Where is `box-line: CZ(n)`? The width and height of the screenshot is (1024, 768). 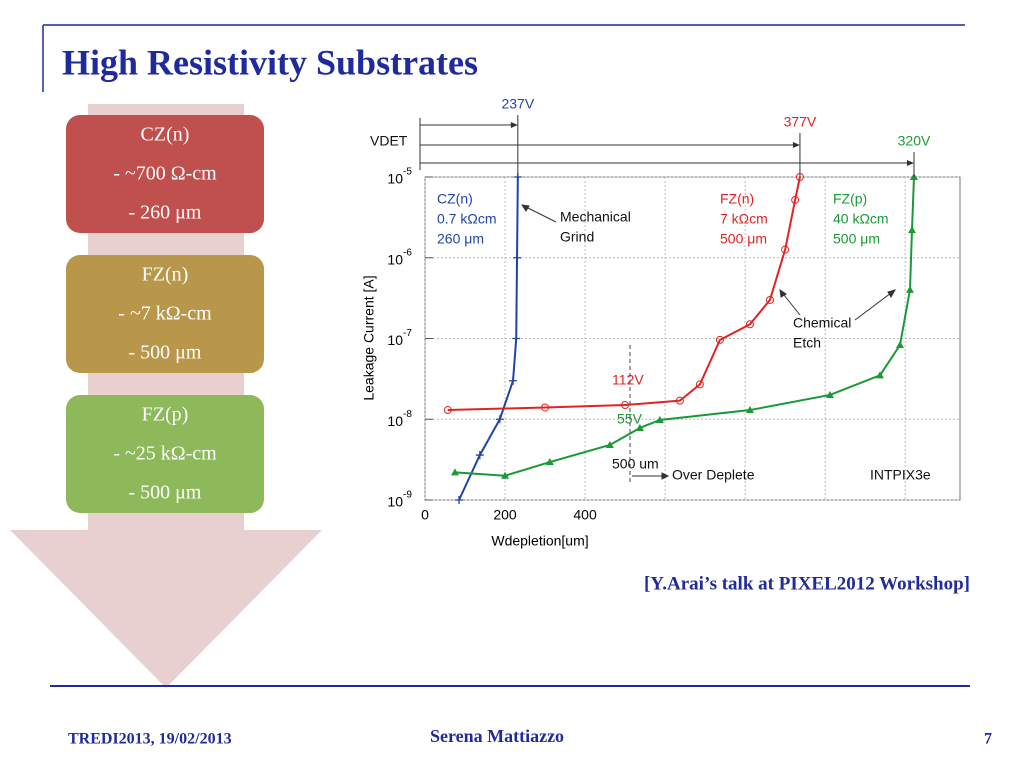 box-line: CZ(n) is located at coordinates (165, 135).